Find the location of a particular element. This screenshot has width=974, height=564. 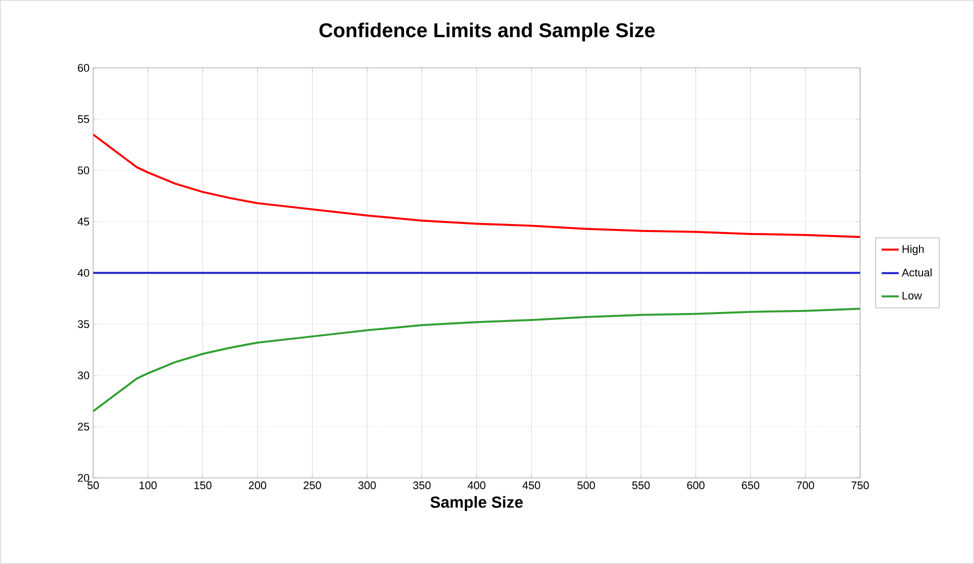

line-series is located at coordinates (476, 360).